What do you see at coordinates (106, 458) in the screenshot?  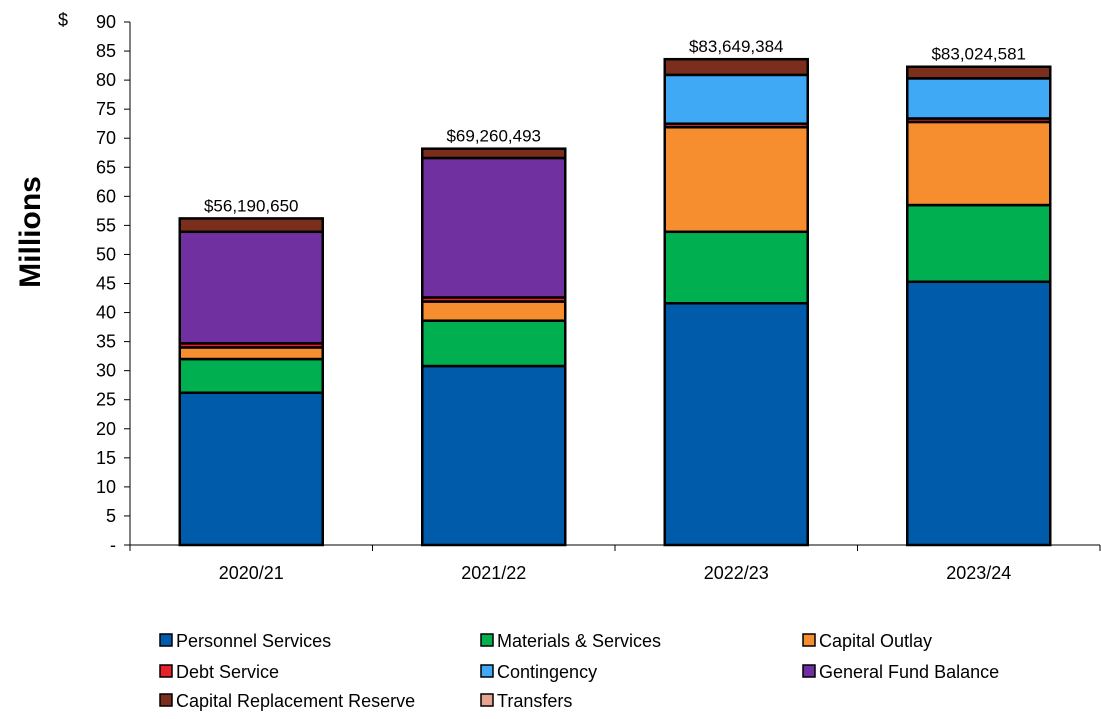 I see `y-tick-label: 15` at bounding box center [106, 458].